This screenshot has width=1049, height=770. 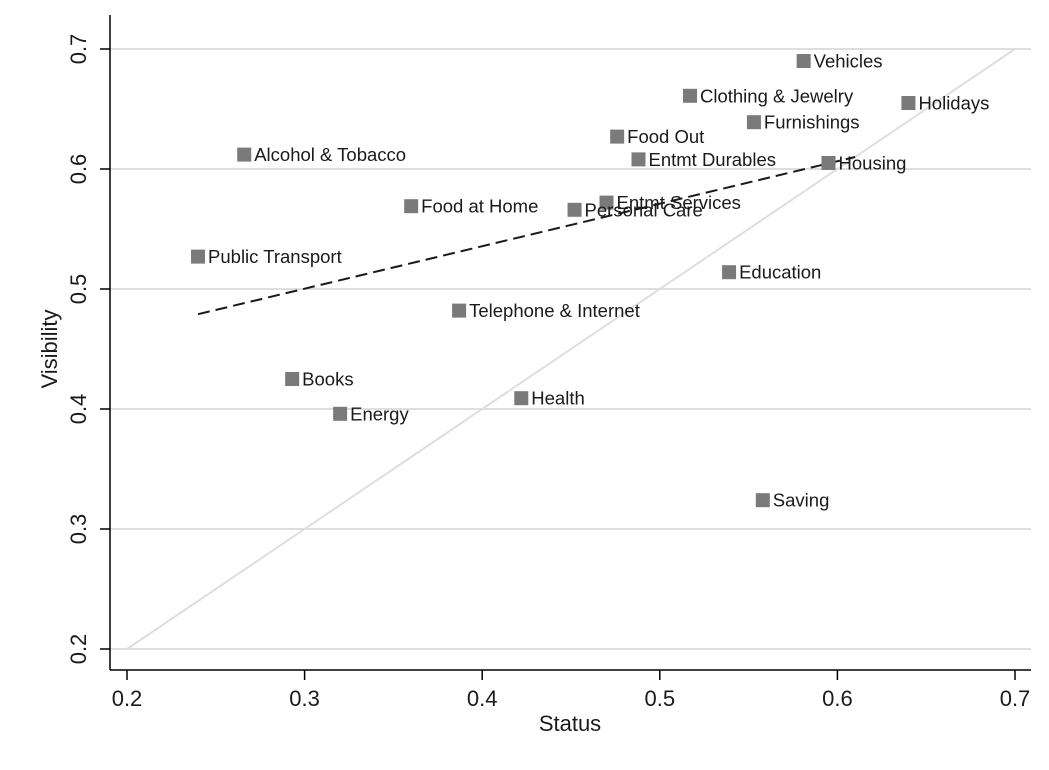 What do you see at coordinates (78, 649) in the screenshot?
I see `y-tick-label: 0.2` at bounding box center [78, 649].